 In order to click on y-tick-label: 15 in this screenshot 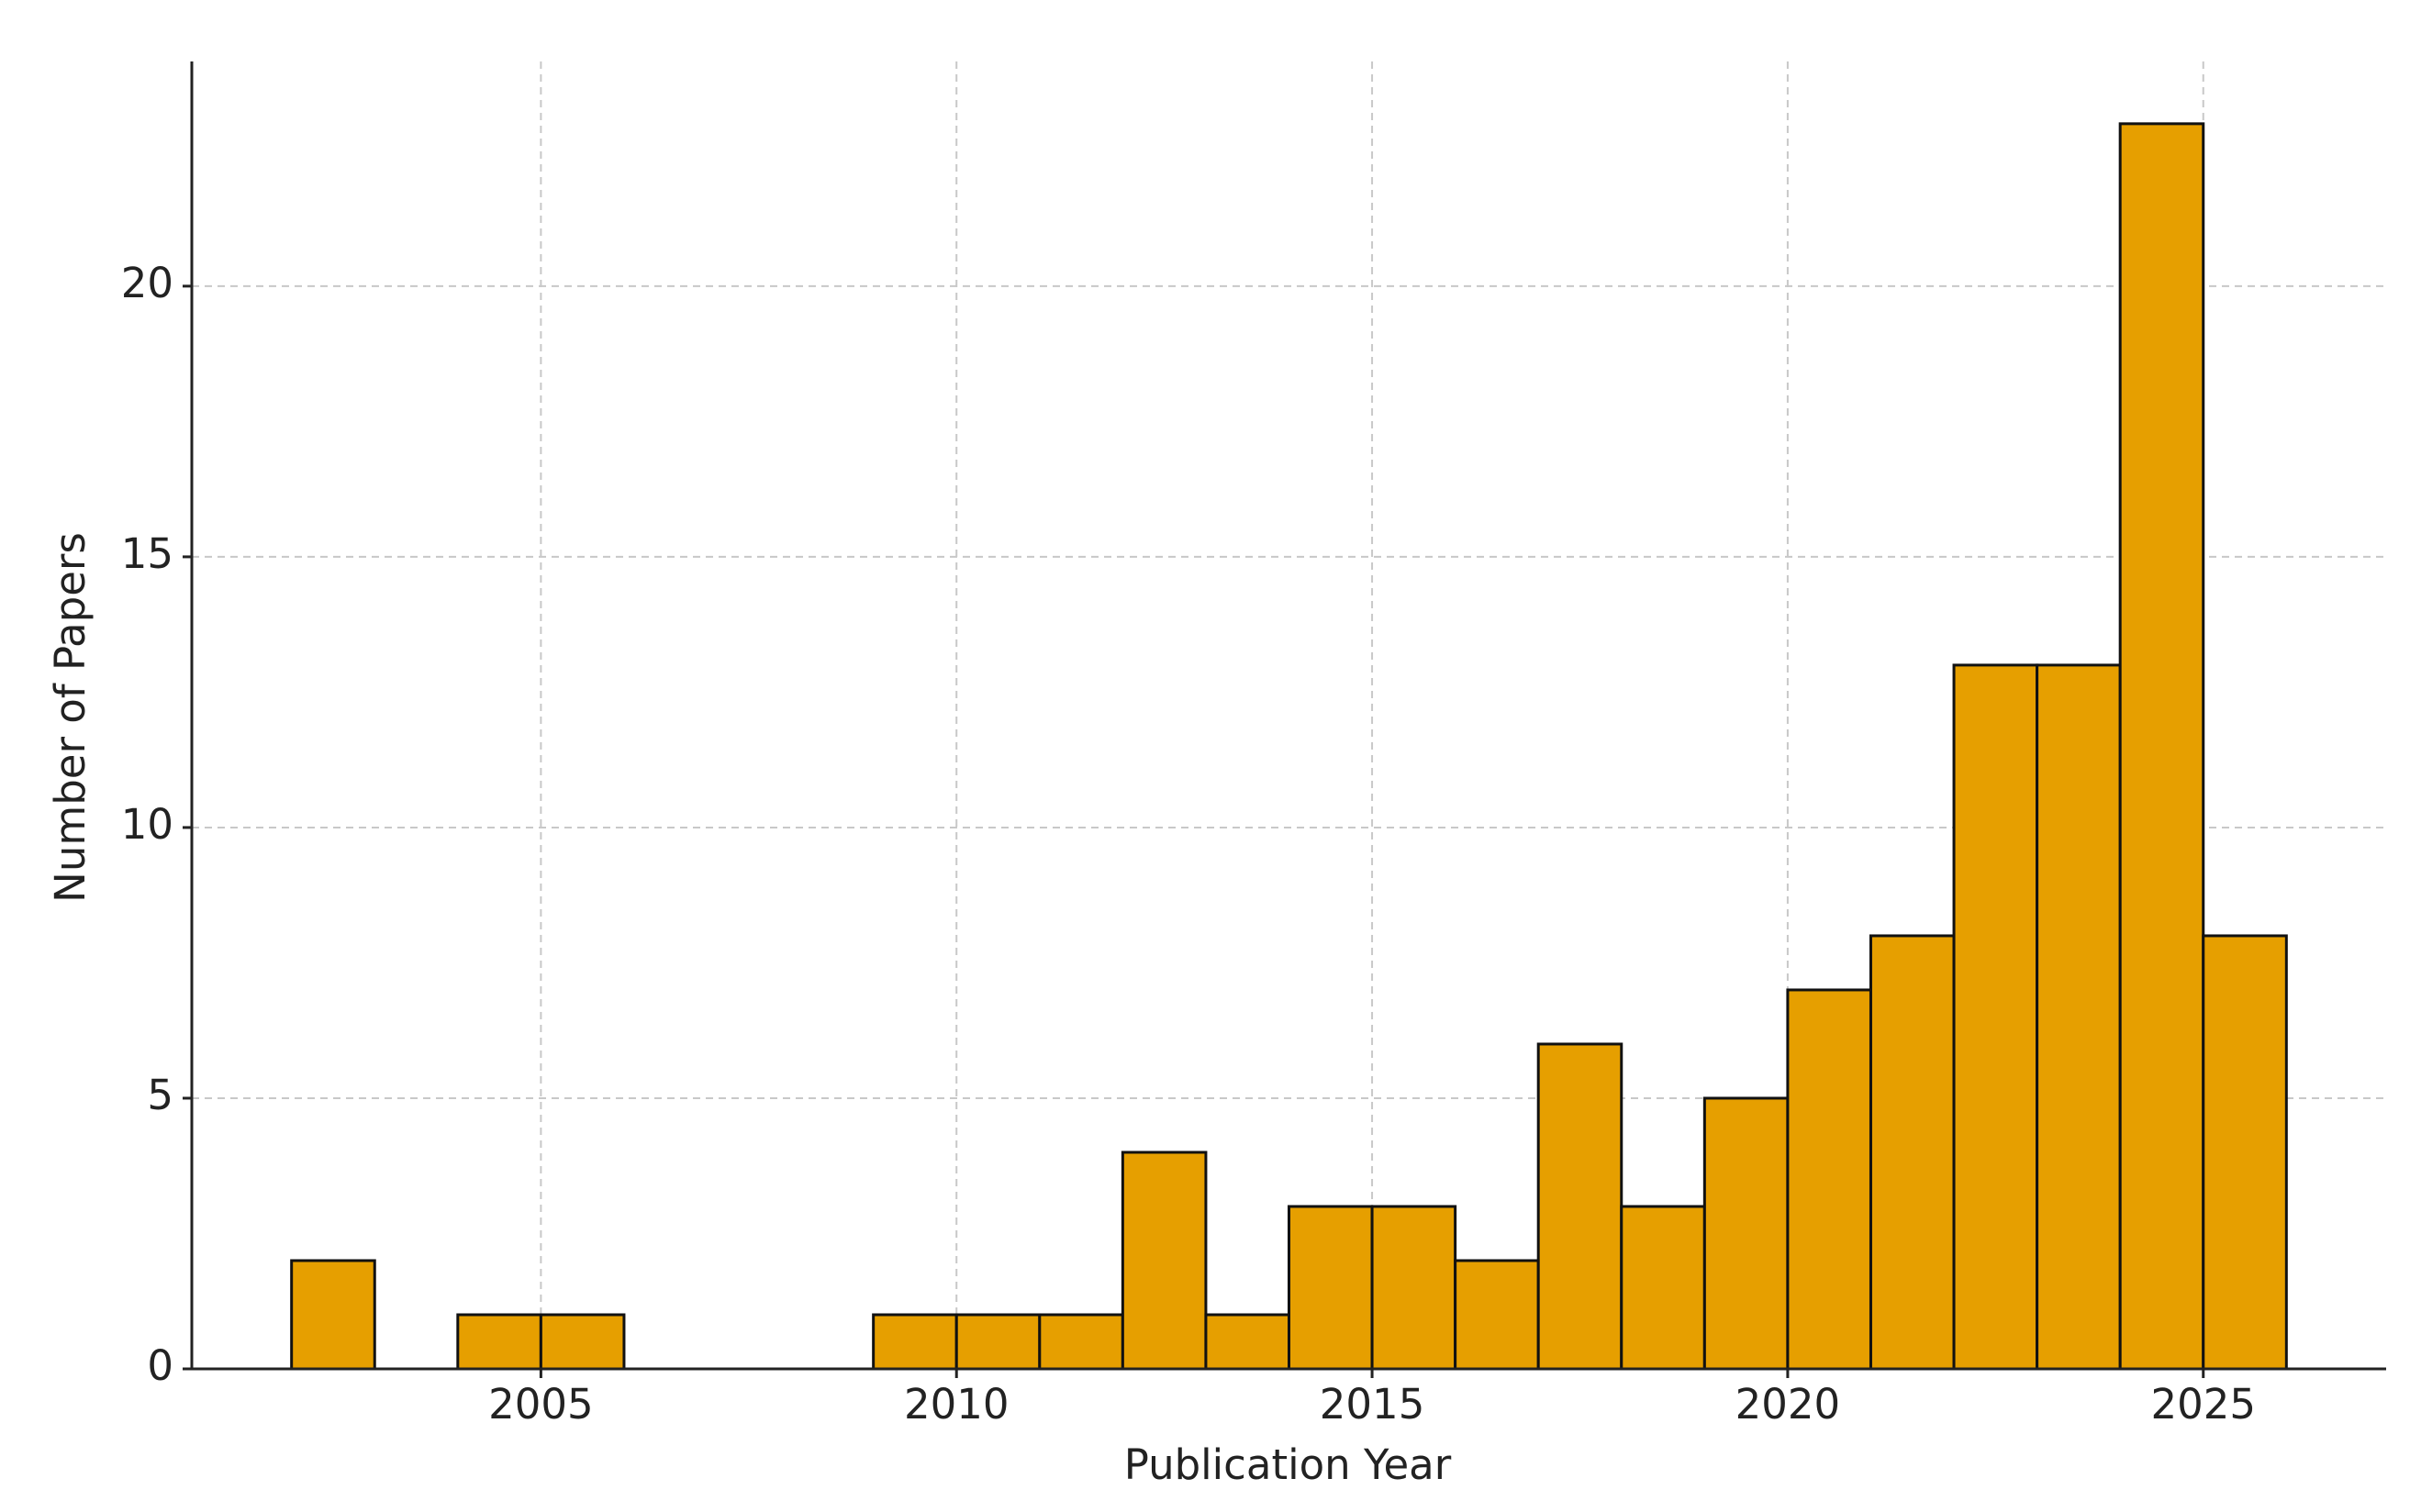, I will do `click(147, 554)`.